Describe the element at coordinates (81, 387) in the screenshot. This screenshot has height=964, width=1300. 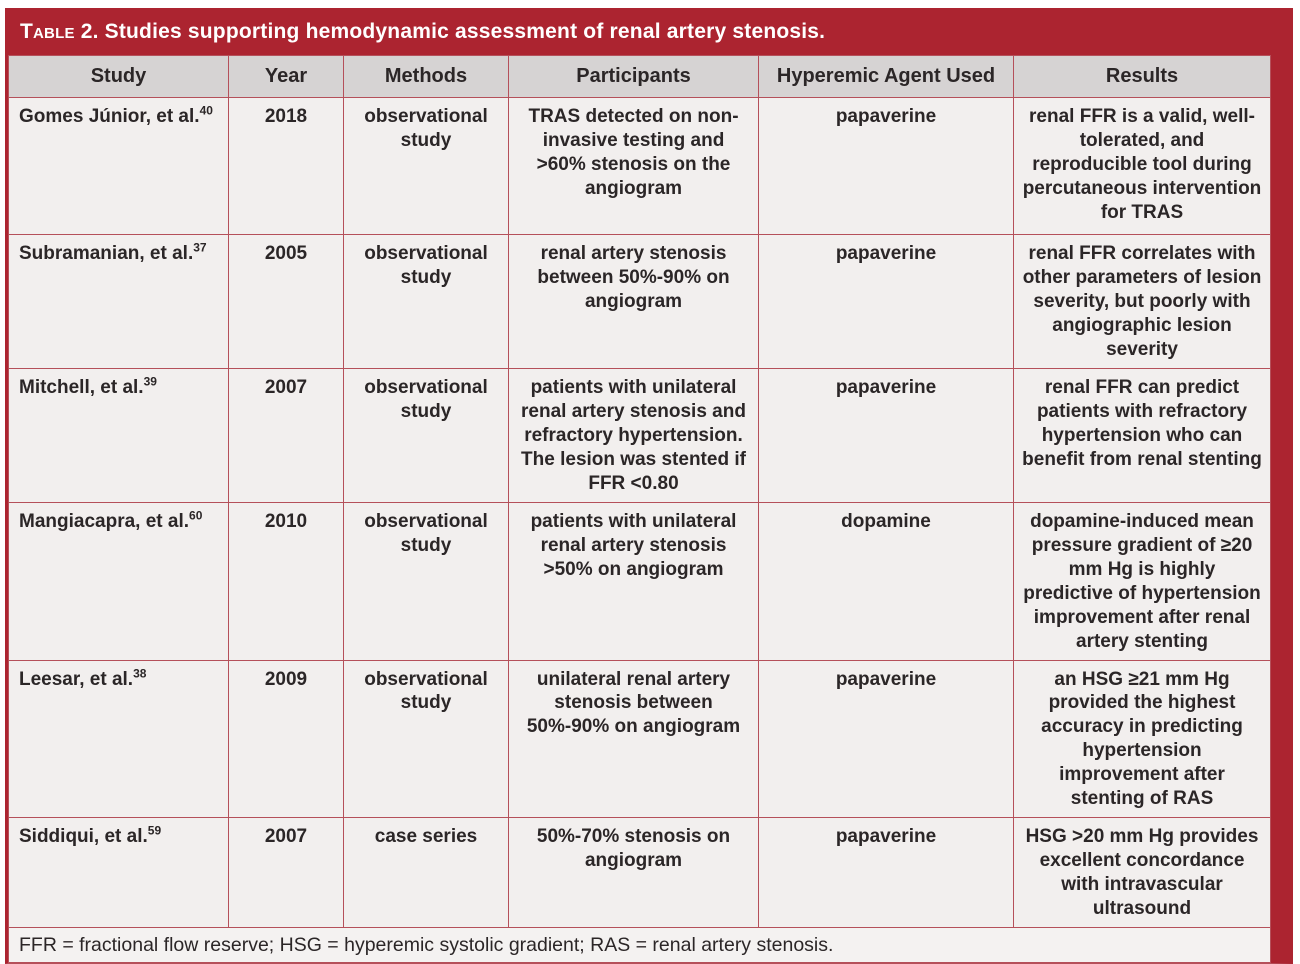
I see `study-name: Mitchell, et al.` at that location.